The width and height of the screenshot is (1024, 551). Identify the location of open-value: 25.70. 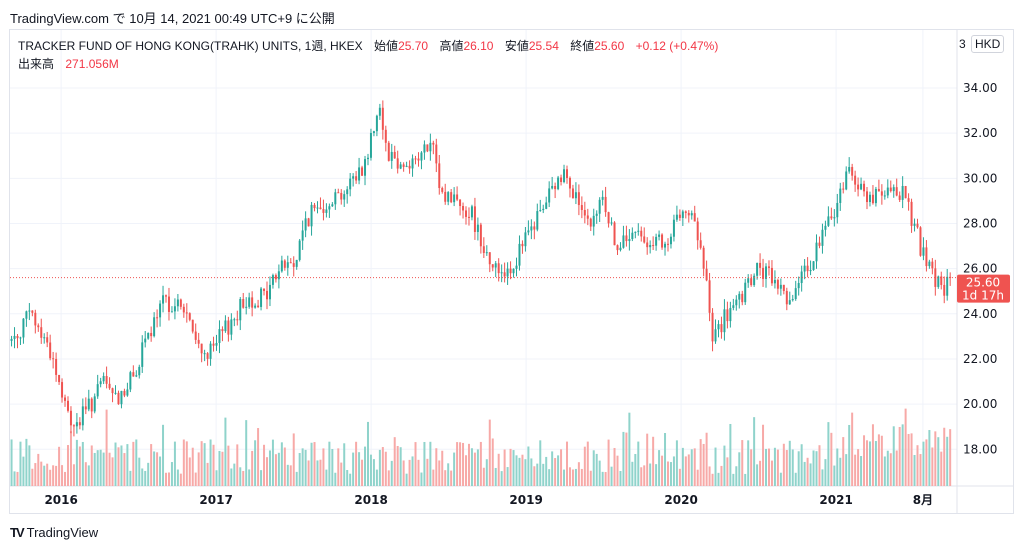
(413, 46).